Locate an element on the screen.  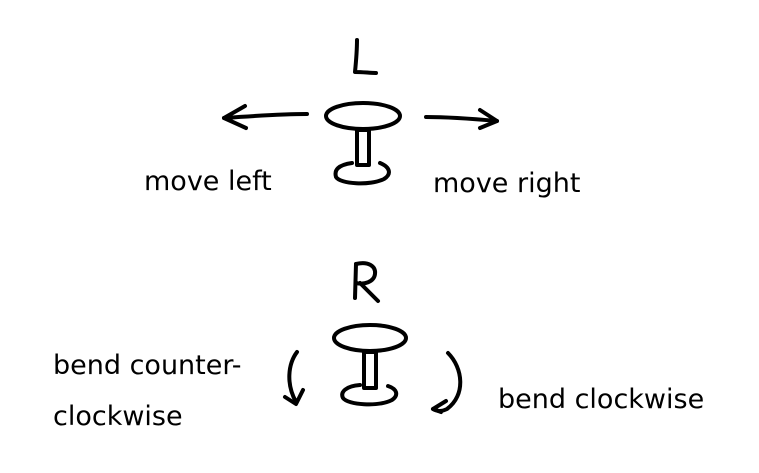
arrow-right-icon is located at coordinates (461, 119).